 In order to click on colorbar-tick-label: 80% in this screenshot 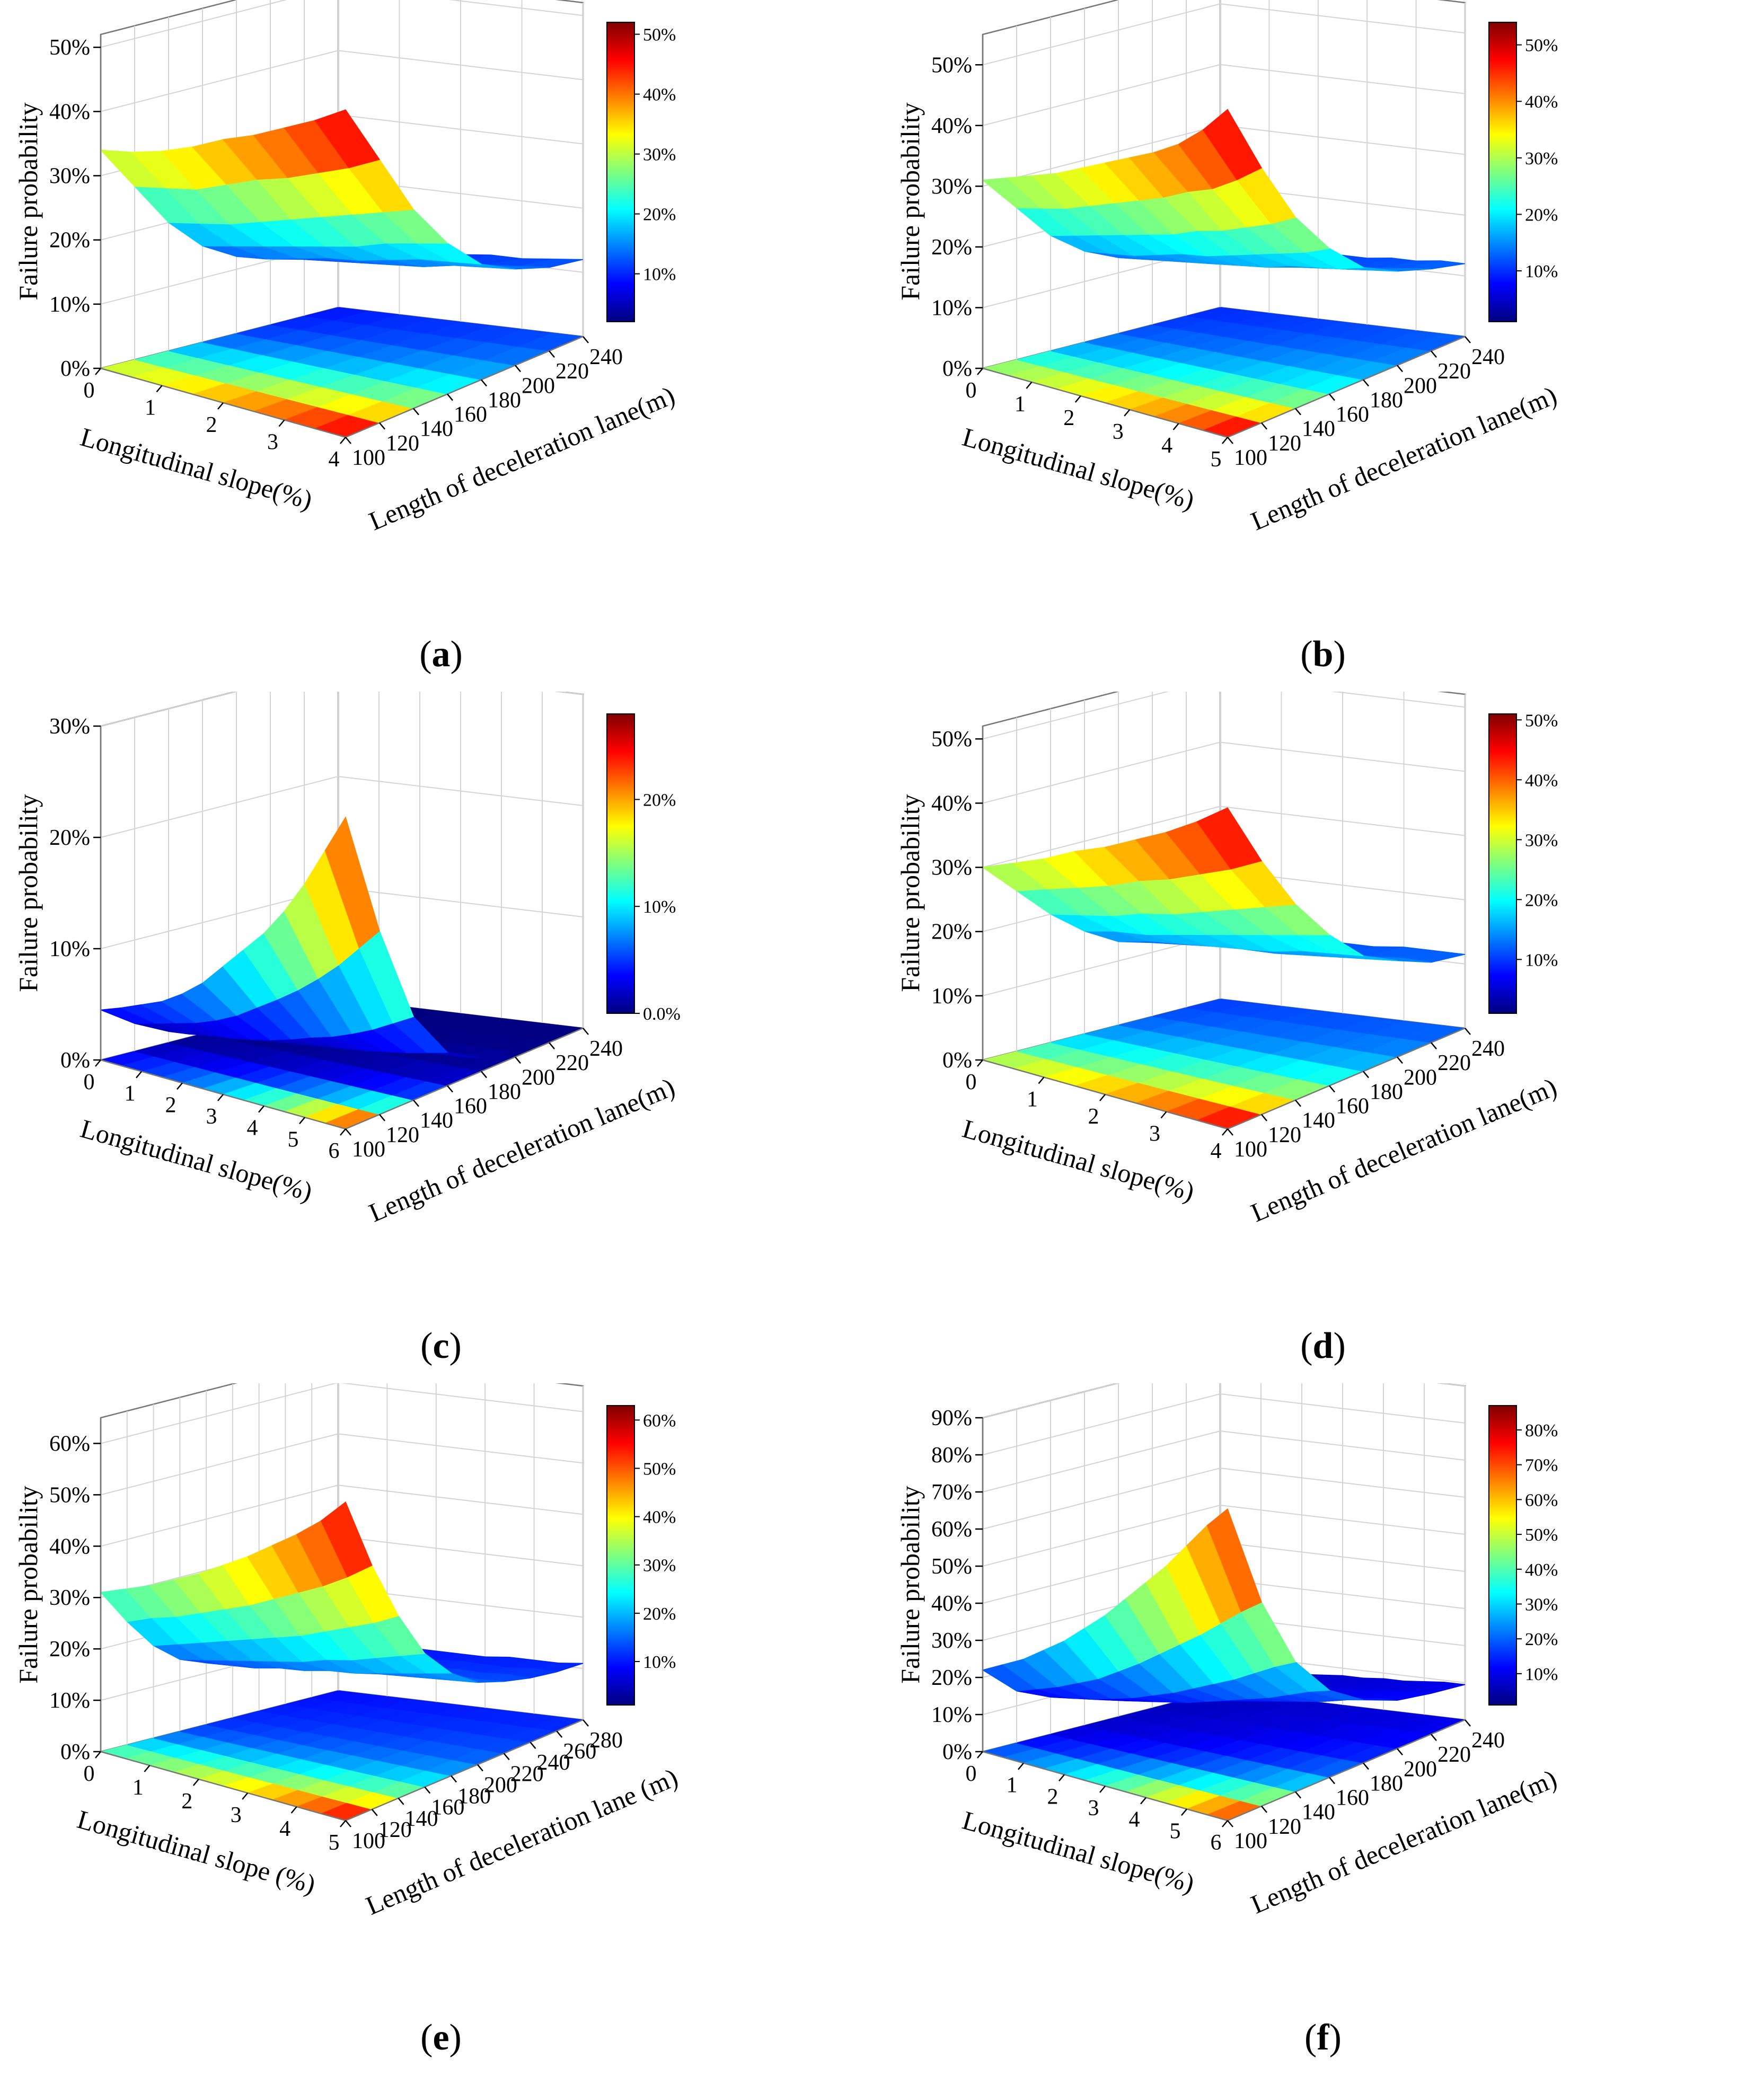, I will do `click(1541, 1431)`.